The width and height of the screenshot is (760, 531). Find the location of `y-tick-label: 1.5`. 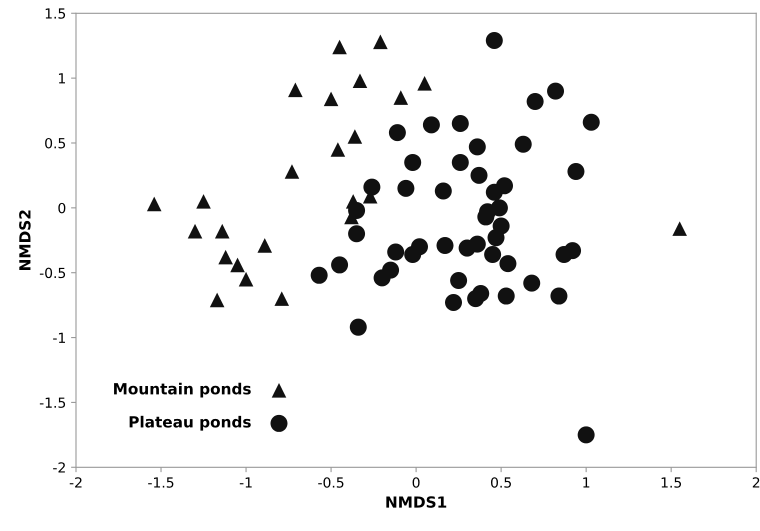

y-tick-label: 1.5 is located at coordinates (56, 13).